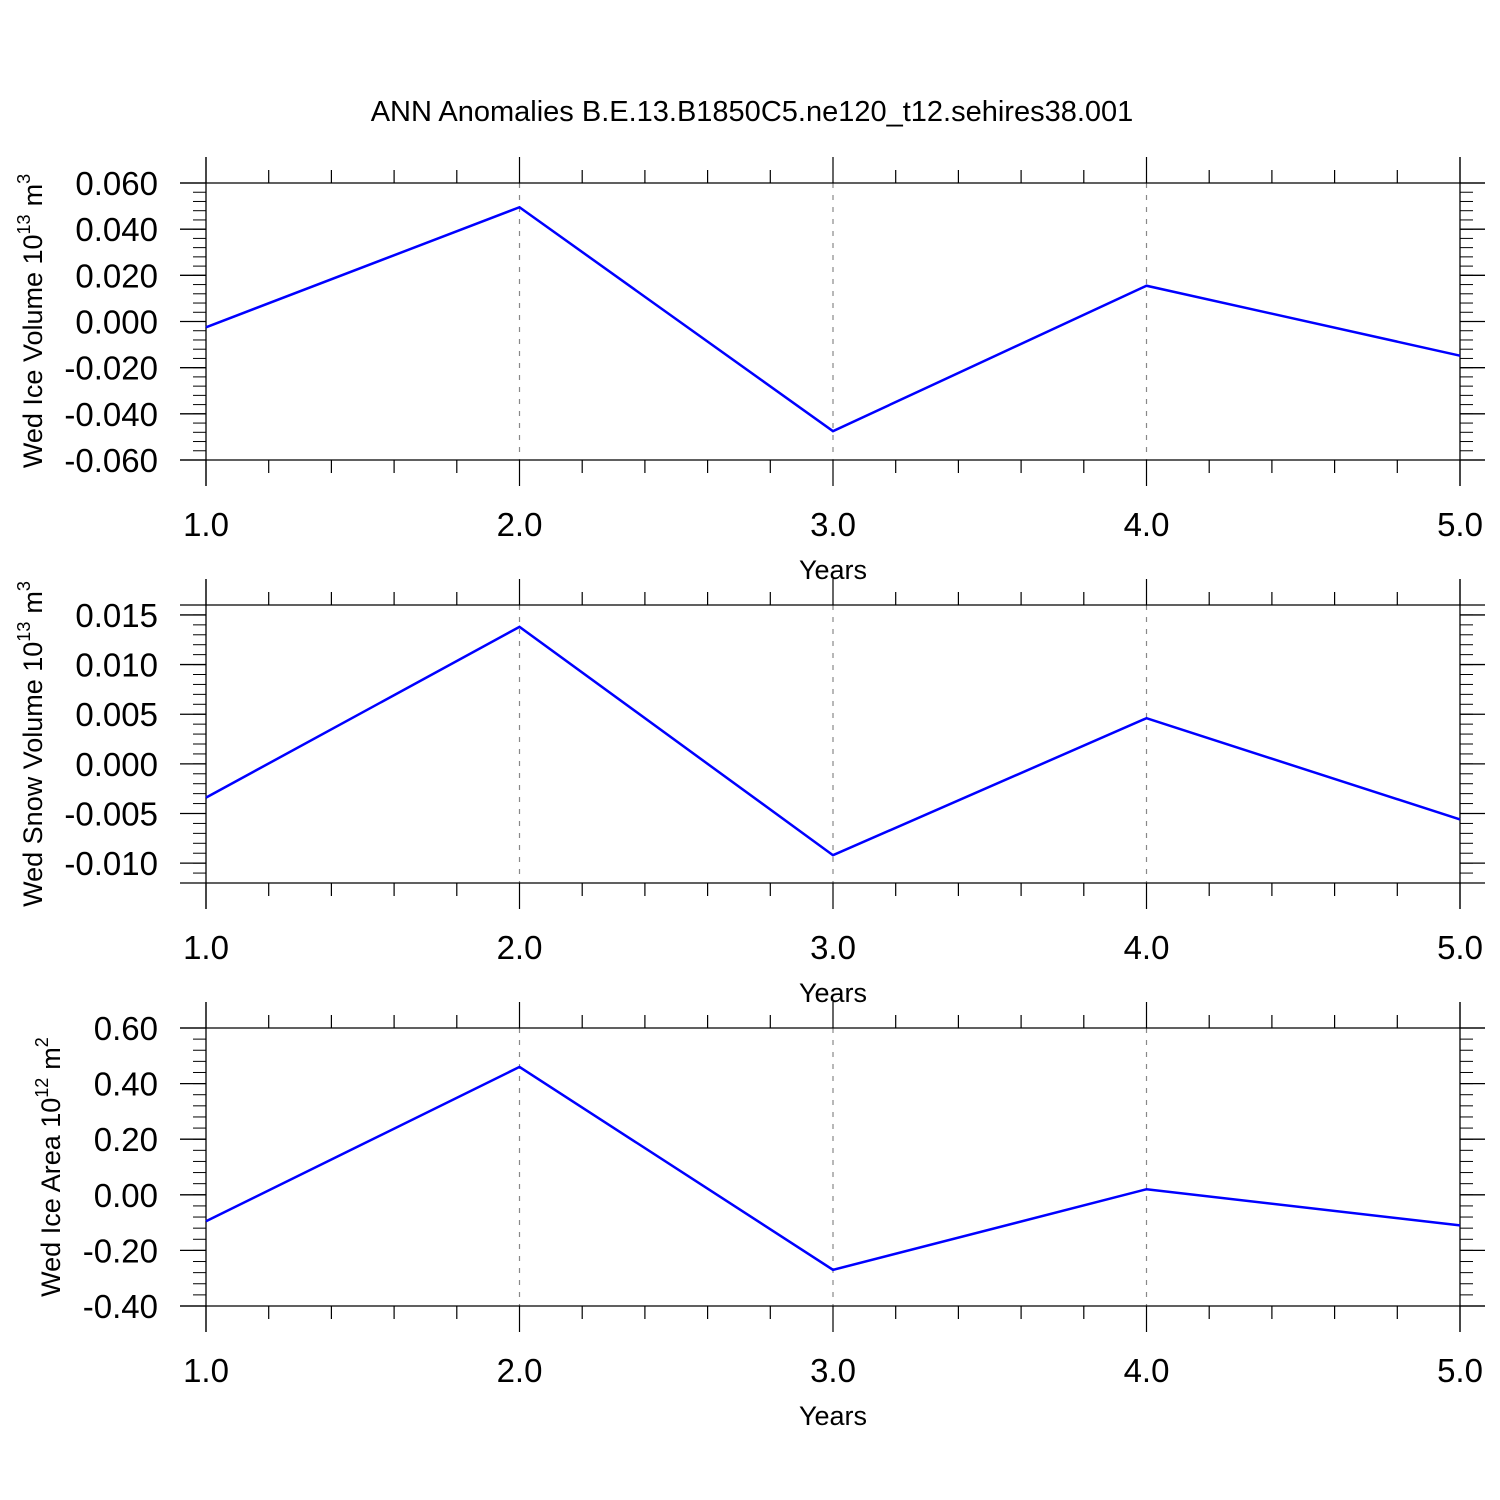 The image size is (1500, 1500). Describe the element at coordinates (111, 414) in the screenshot. I see `y-tick-label: -0.040` at that location.